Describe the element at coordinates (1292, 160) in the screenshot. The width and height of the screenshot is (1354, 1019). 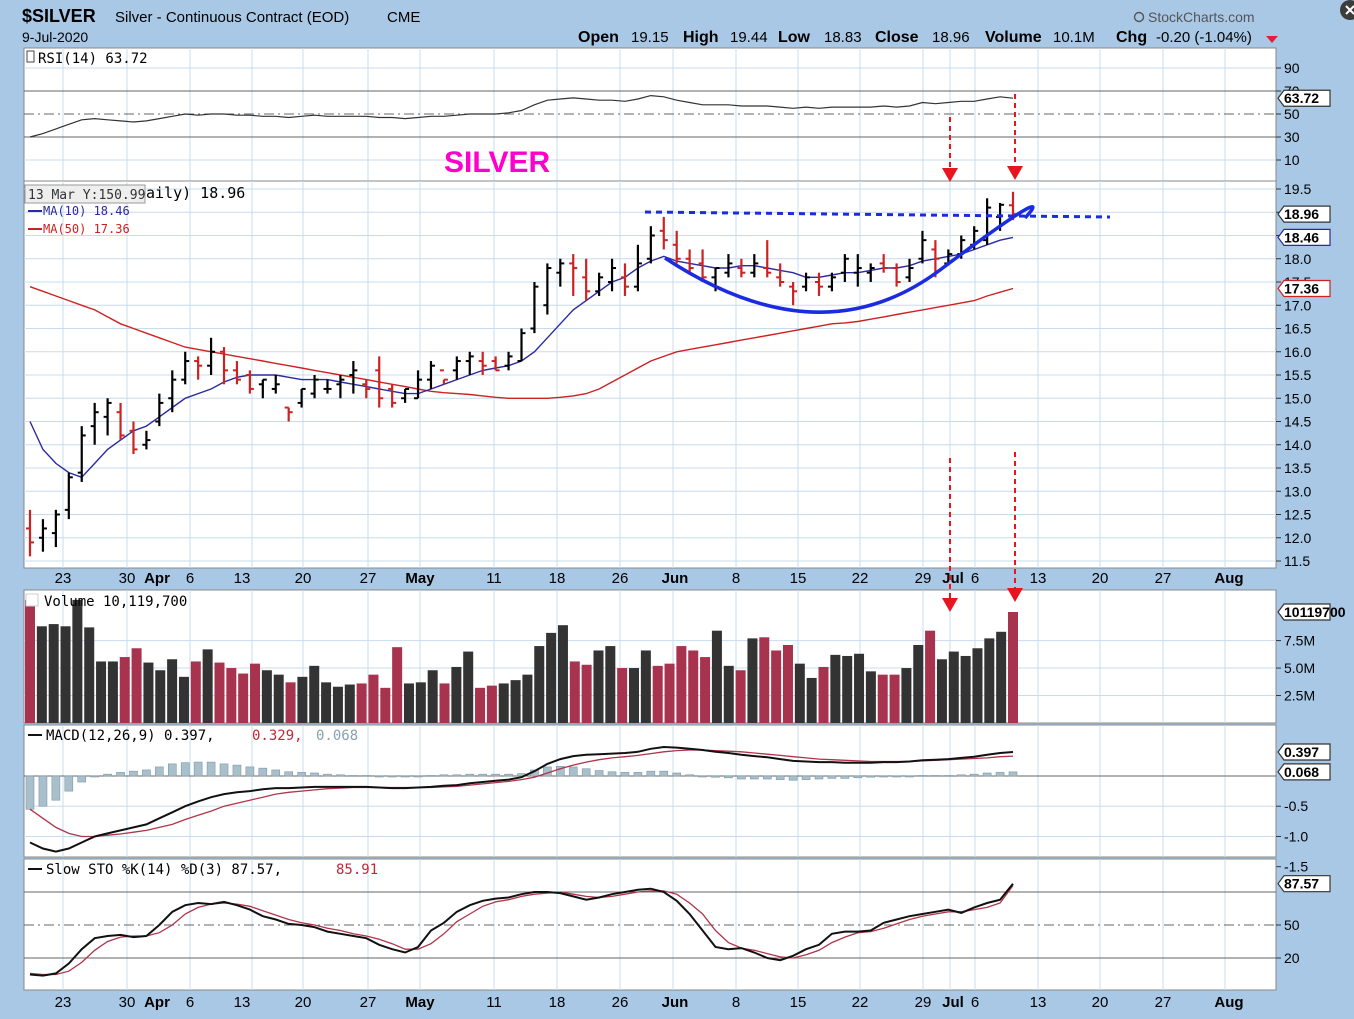
I see `rsi-tick: 10` at that location.